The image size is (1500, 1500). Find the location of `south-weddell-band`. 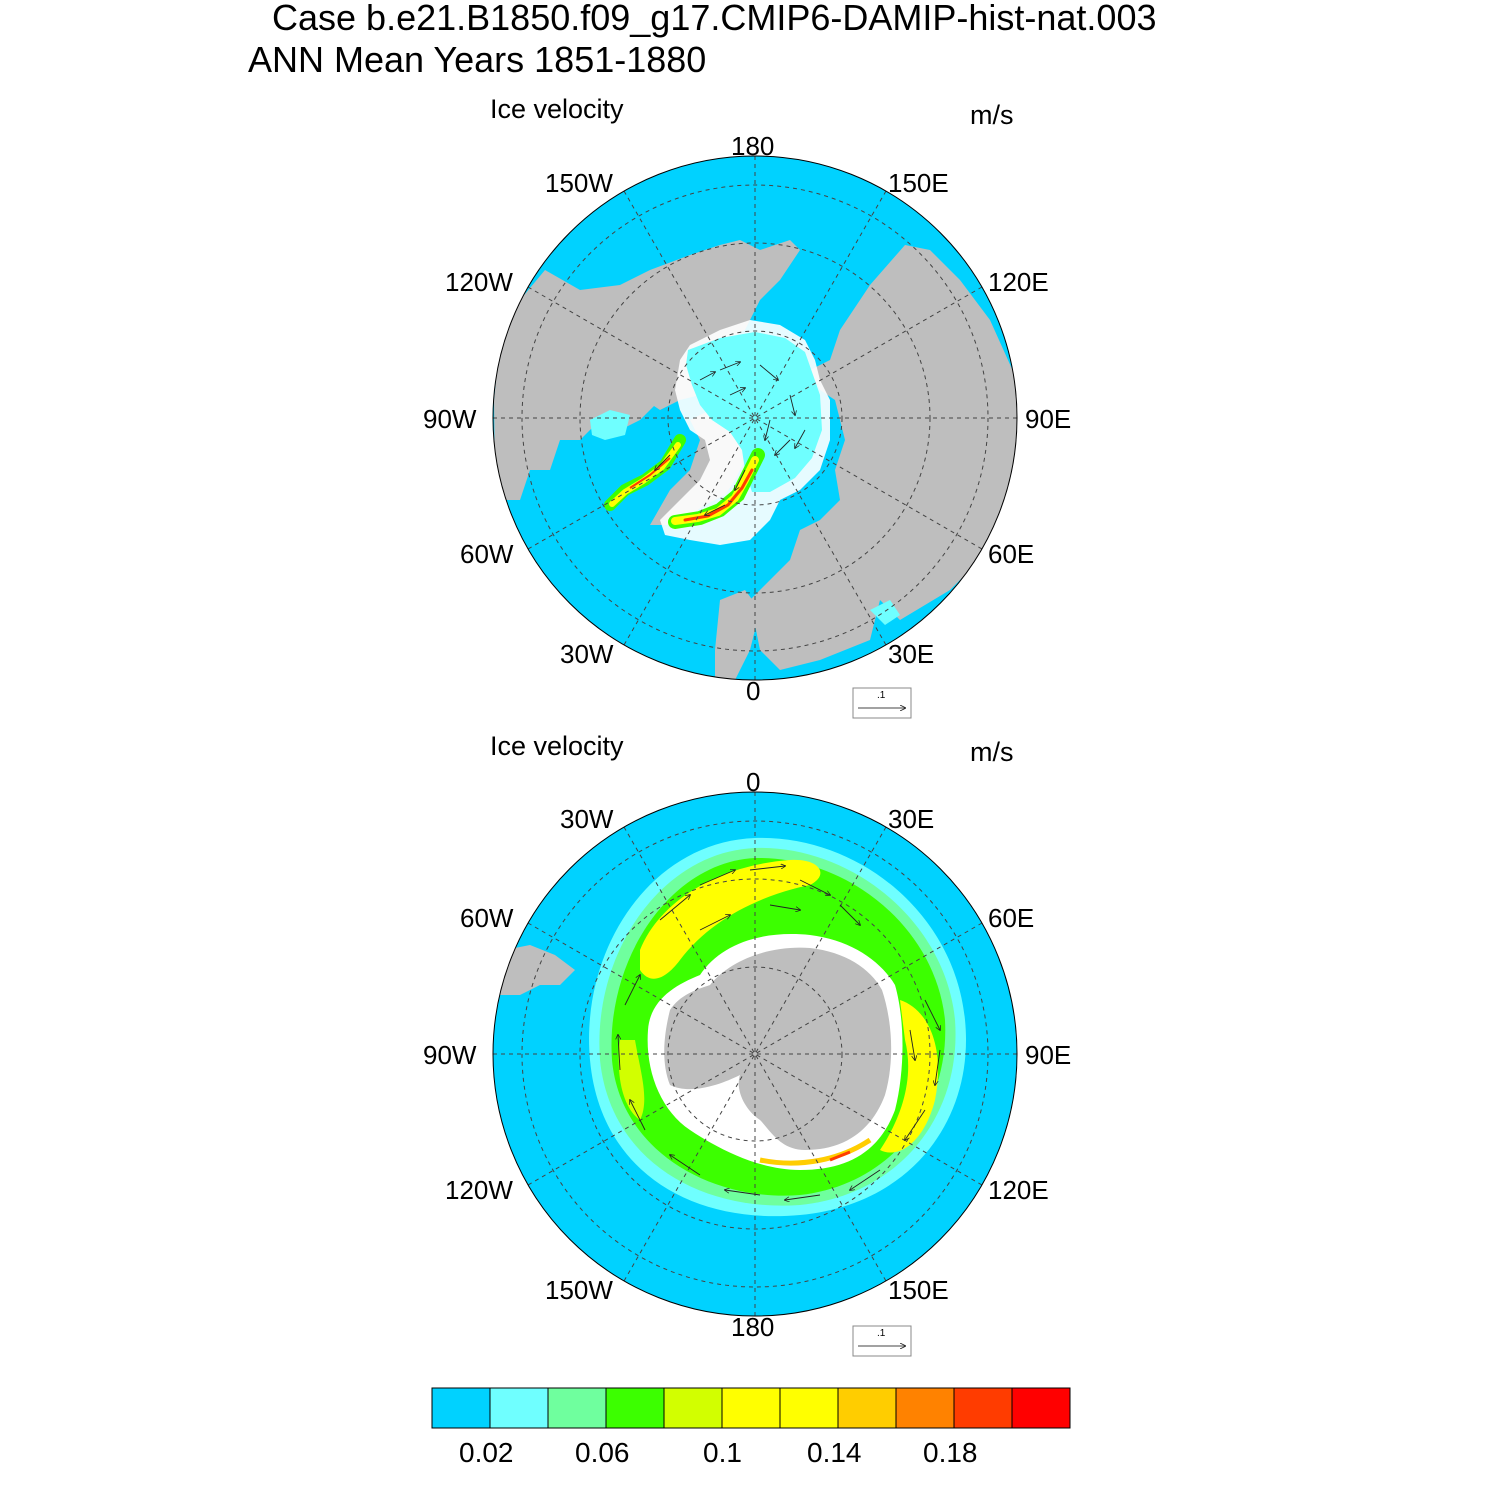

south-weddell-band is located at coordinates (730, 919).